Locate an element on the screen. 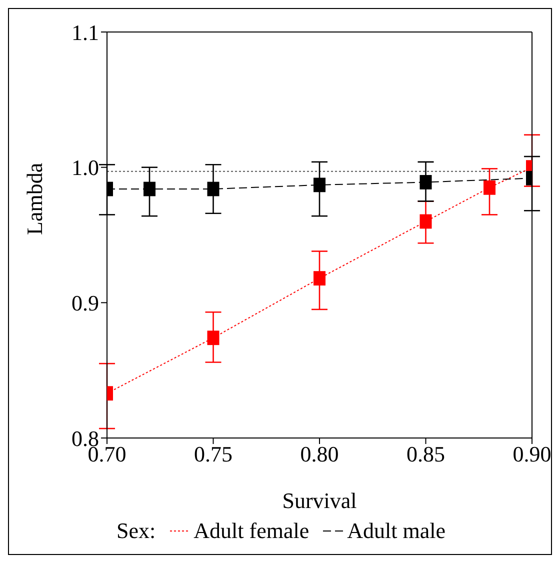 Image resolution: width=560 pixels, height=563 pixels. x-axis-title: Survival is located at coordinates (319, 500).